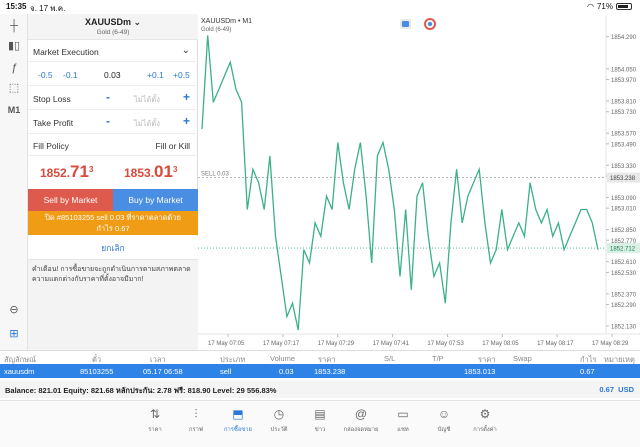  I want to click on nav-chat: ▭ แชท, so click(403, 420).